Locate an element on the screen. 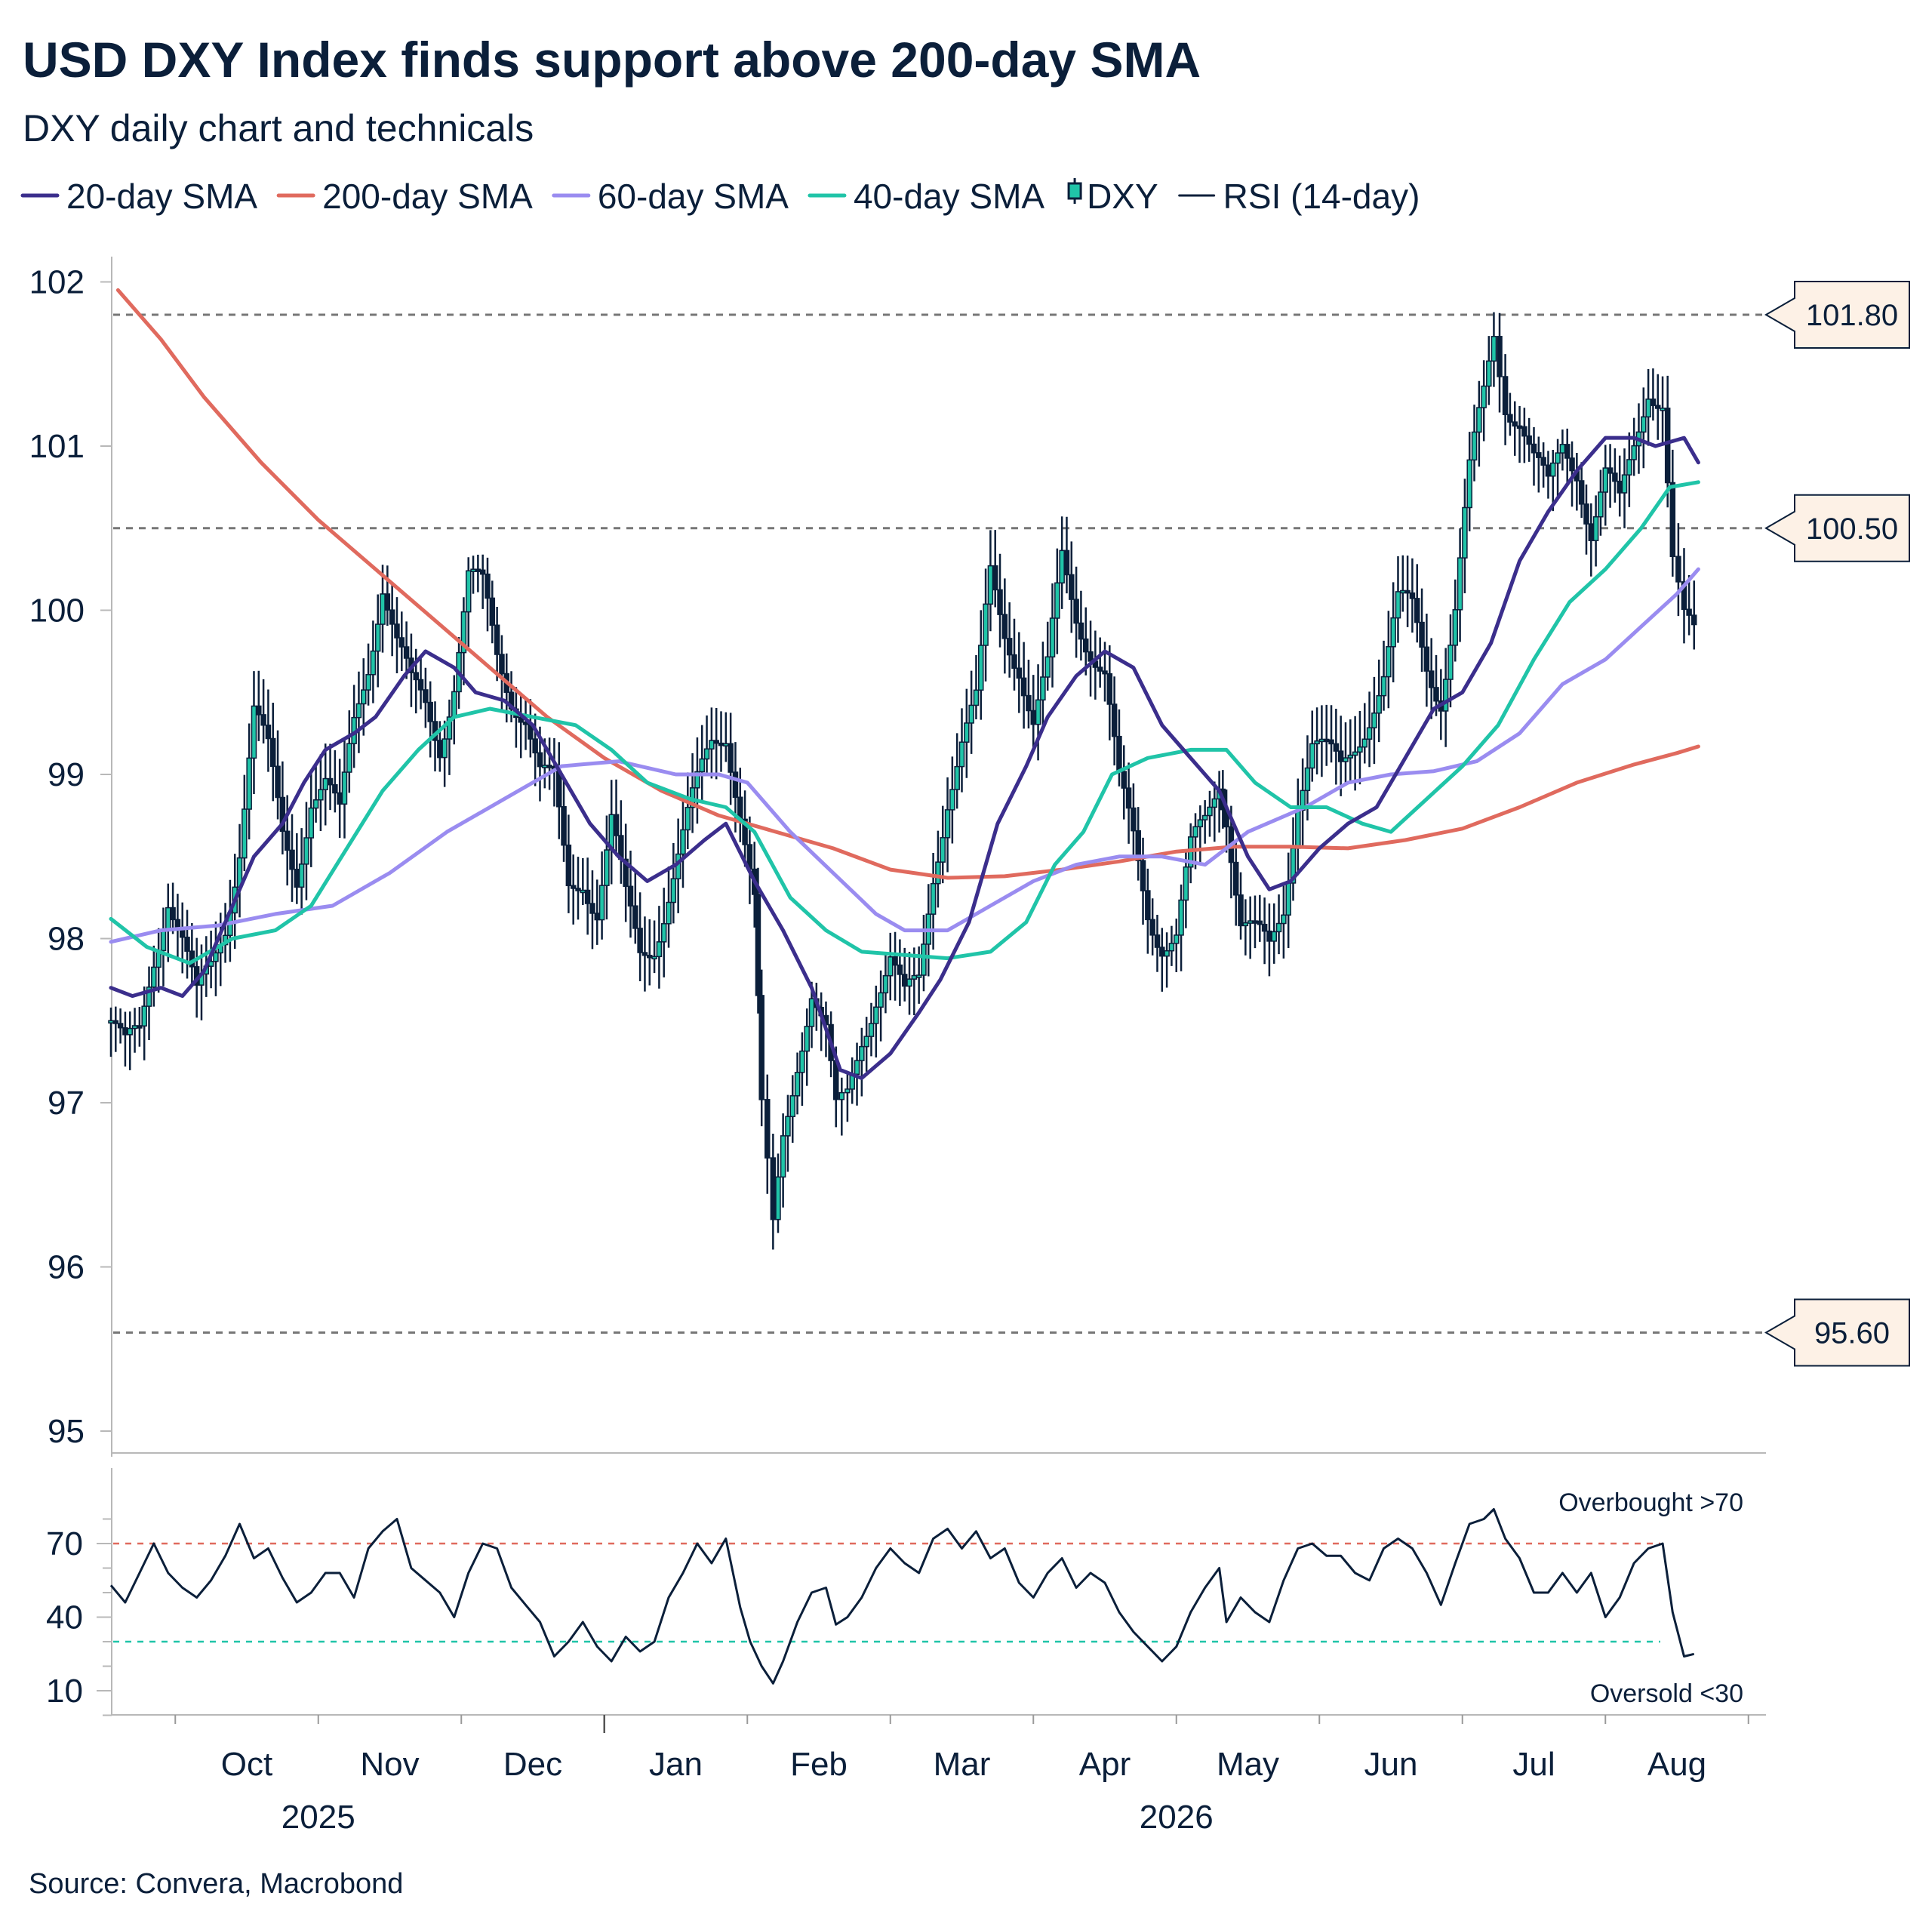  legend-item-20-day-sma: 20-day SMA is located at coordinates (138, 197).